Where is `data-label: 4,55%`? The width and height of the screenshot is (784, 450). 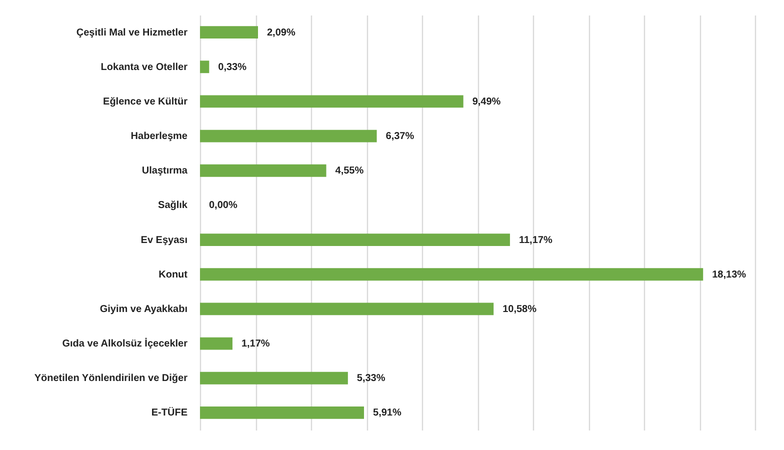
data-label: 4,55% is located at coordinates (349, 171).